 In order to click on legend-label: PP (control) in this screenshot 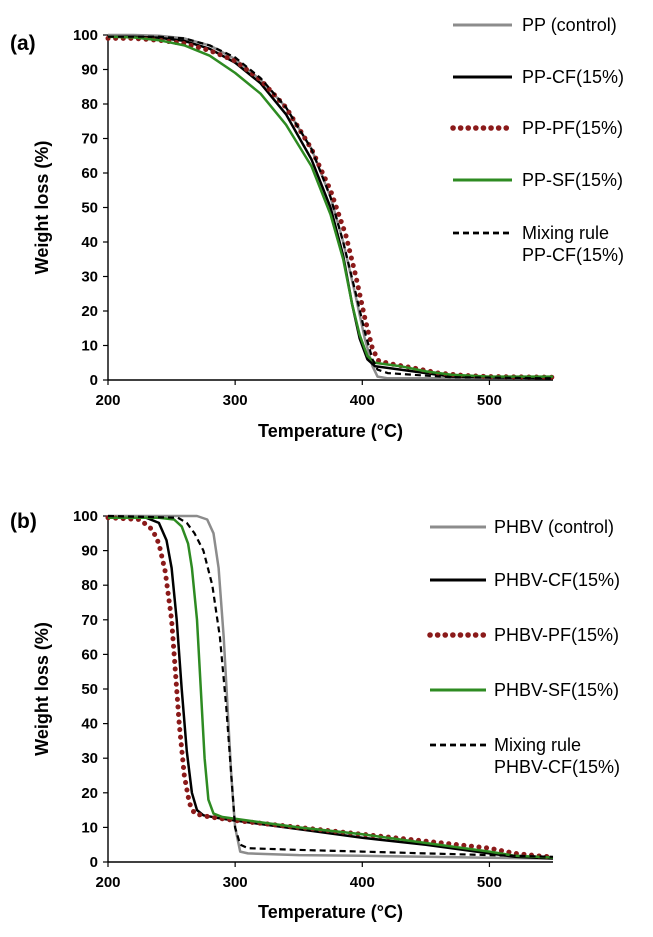, I will do `click(569, 25)`.